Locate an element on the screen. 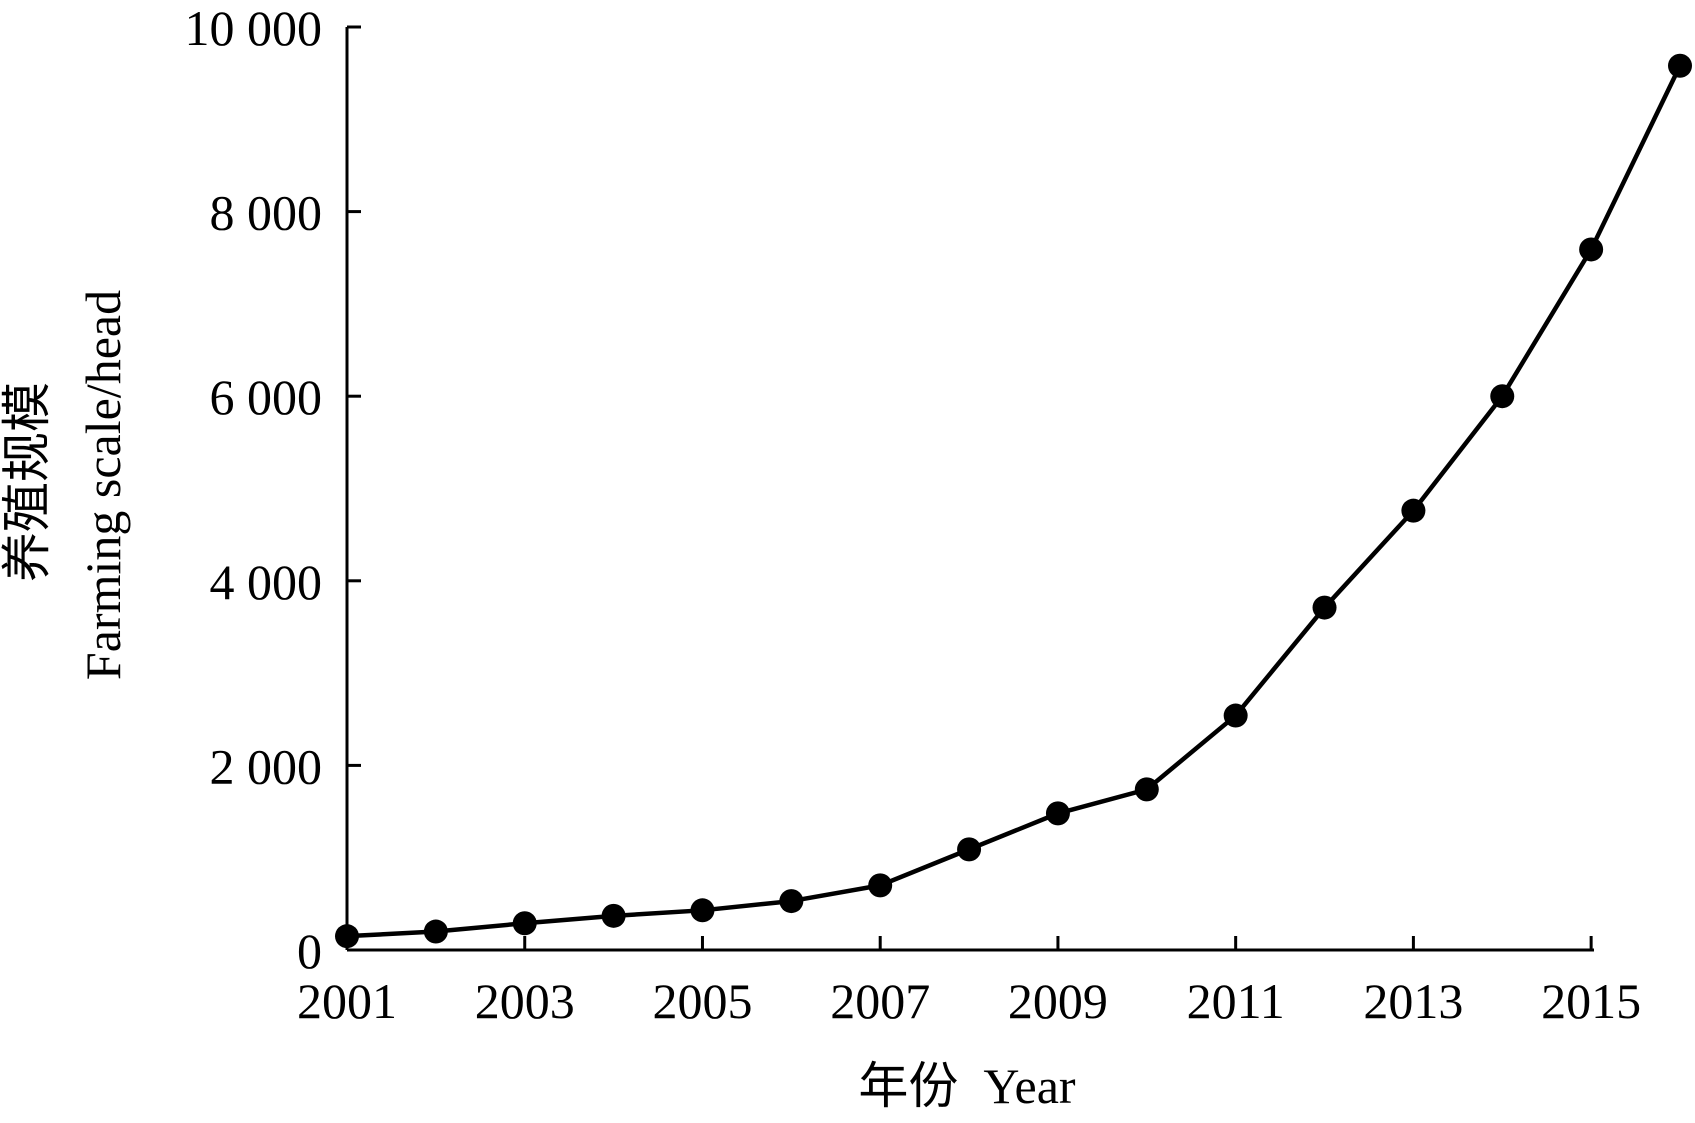  x-tick-label: 2015 is located at coordinates (1591, 1001).